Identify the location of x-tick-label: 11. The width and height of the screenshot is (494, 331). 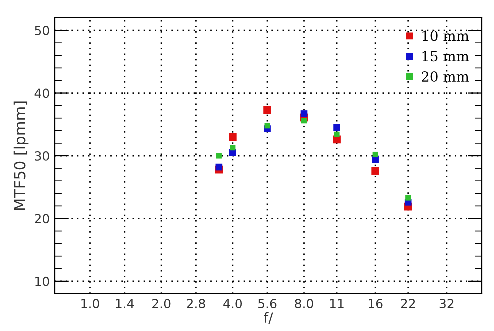
(337, 303).